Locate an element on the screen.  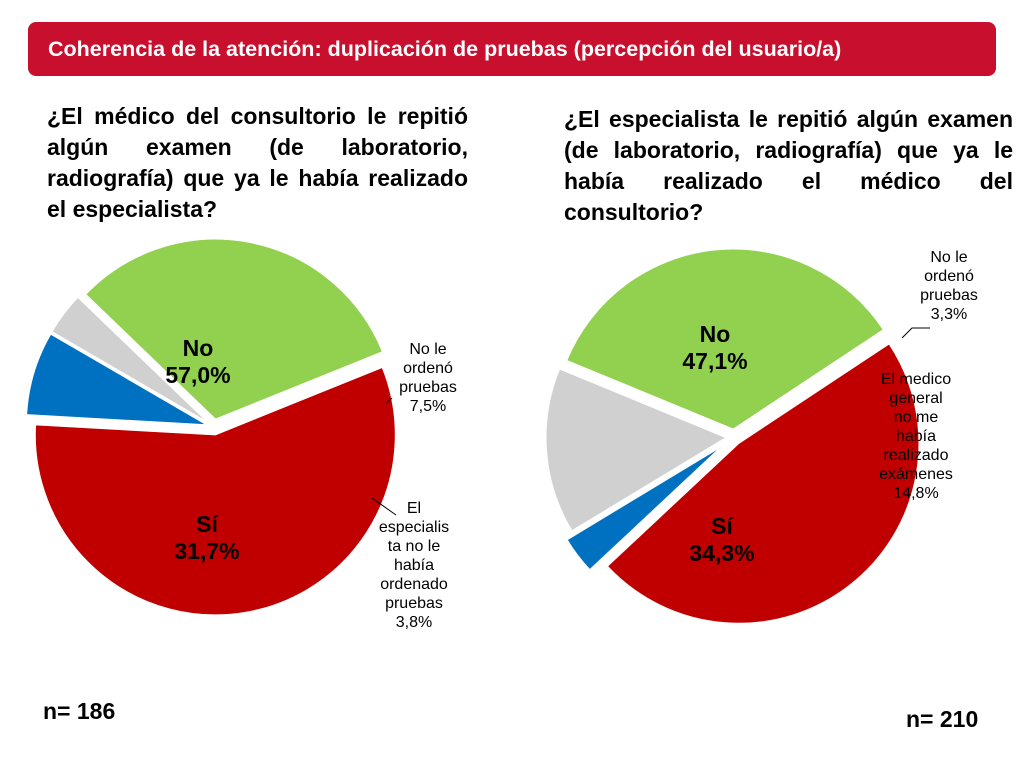
slice-label-si: Sí 31,7% is located at coordinates (206, 537).